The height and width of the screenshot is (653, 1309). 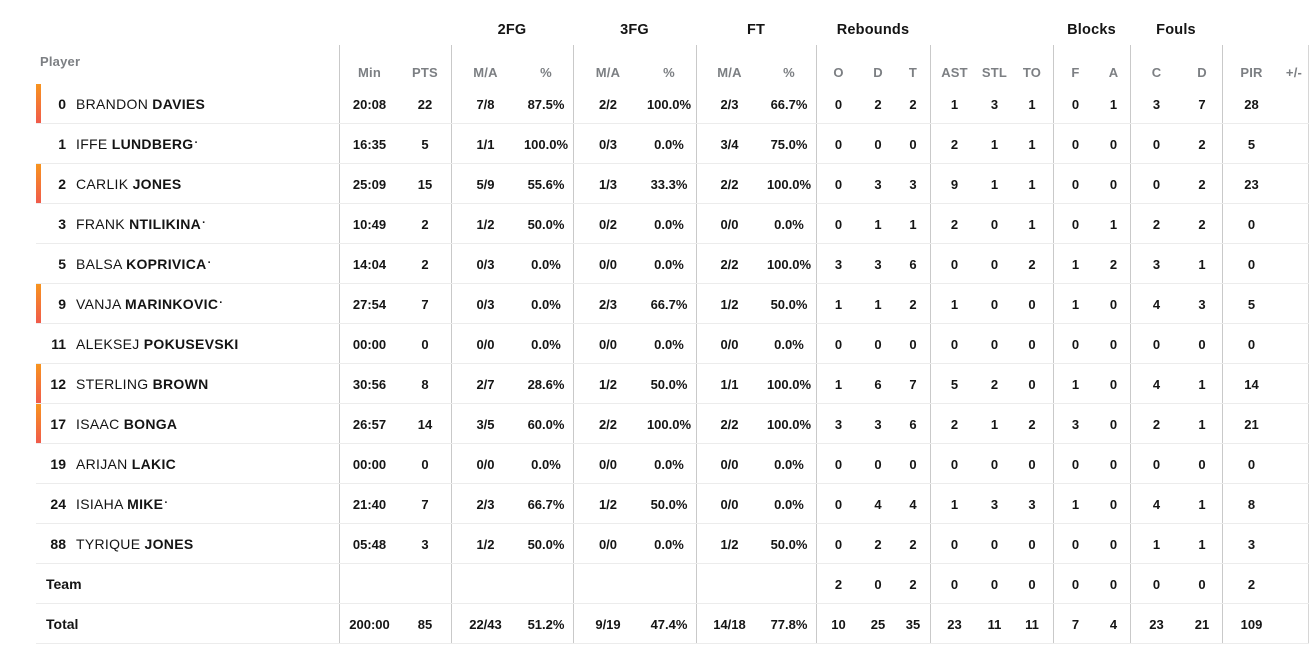 What do you see at coordinates (1156, 424) in the screenshot?
I see `cell-foul-c: 2` at bounding box center [1156, 424].